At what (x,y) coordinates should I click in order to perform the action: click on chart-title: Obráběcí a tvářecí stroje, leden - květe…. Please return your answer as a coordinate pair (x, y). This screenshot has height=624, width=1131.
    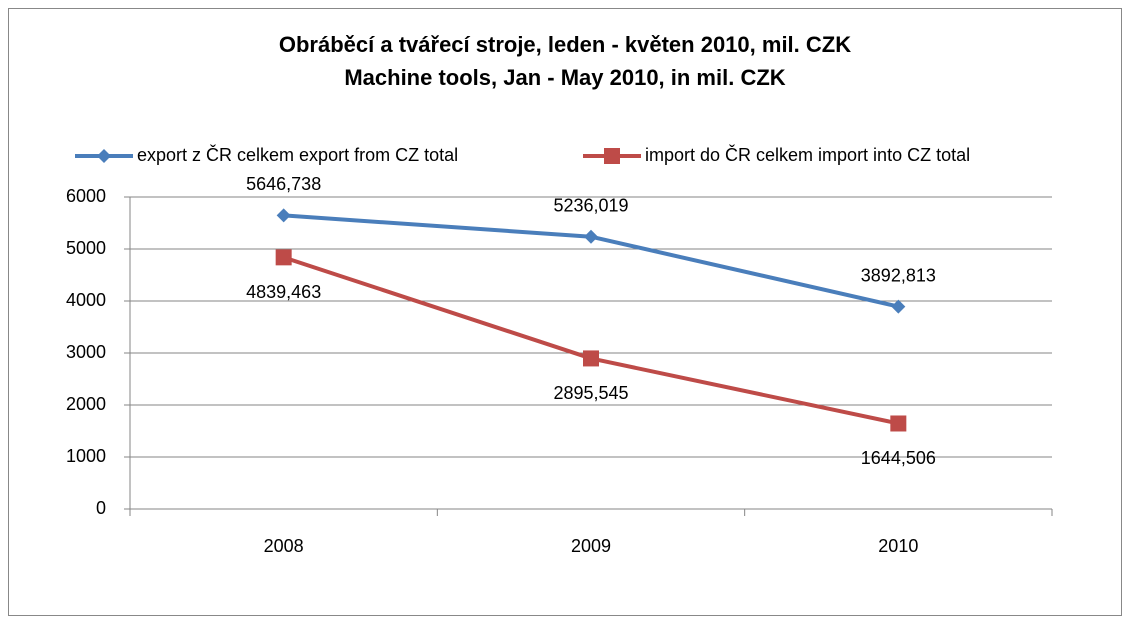
    Looking at the image, I should click on (565, 44).